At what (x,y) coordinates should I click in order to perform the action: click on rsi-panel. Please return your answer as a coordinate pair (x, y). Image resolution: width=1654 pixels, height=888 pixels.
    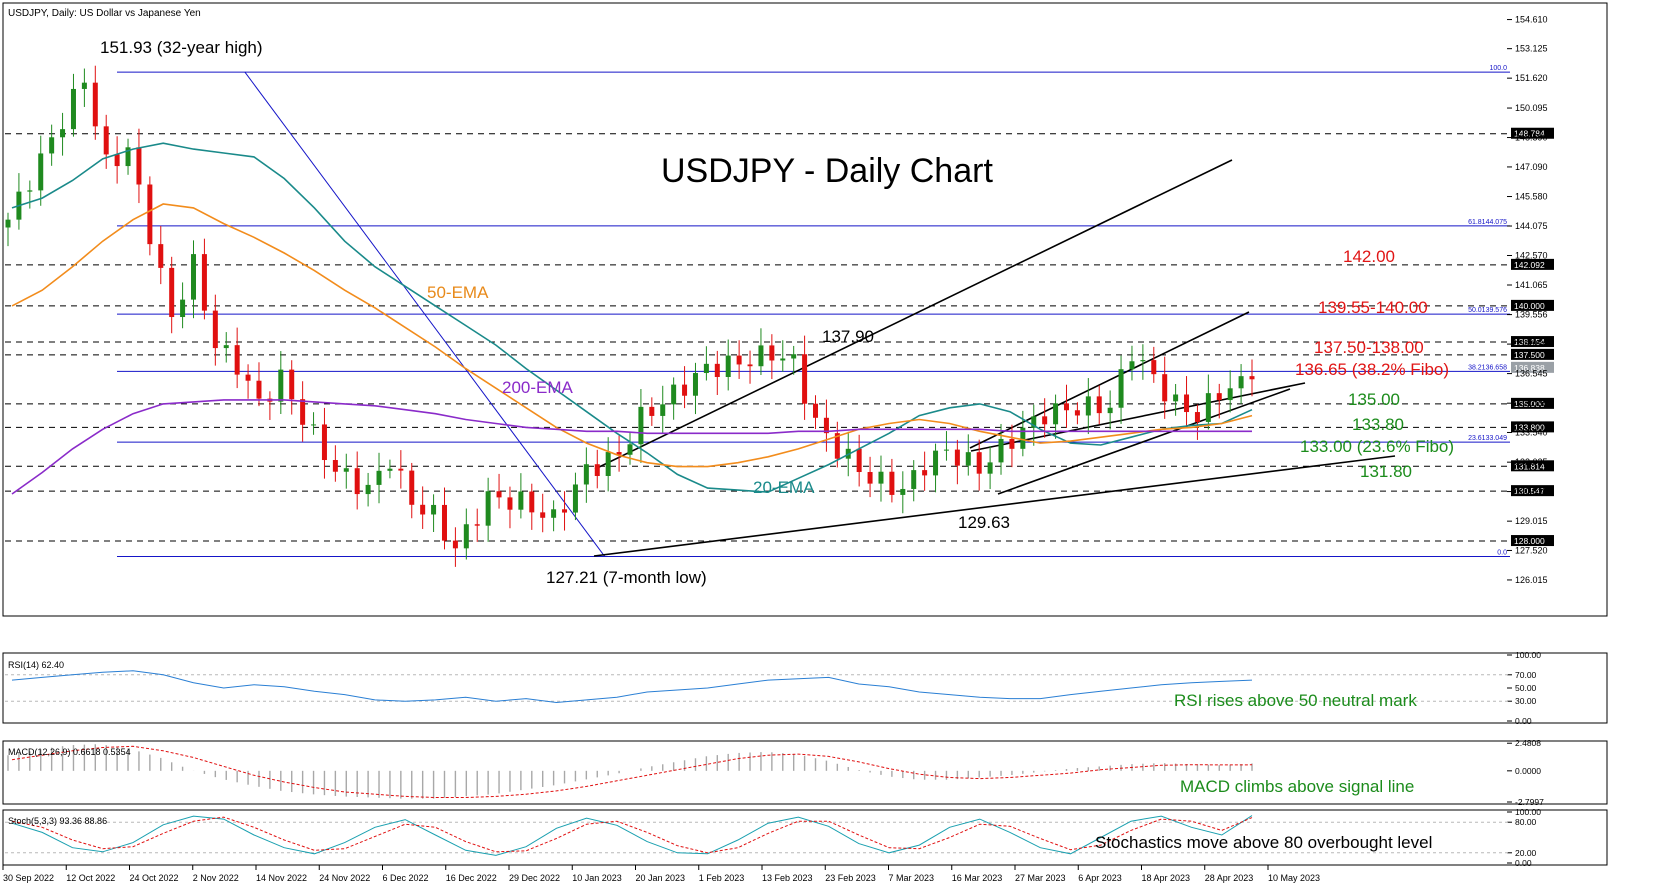
    Looking at the image, I should click on (805, 688).